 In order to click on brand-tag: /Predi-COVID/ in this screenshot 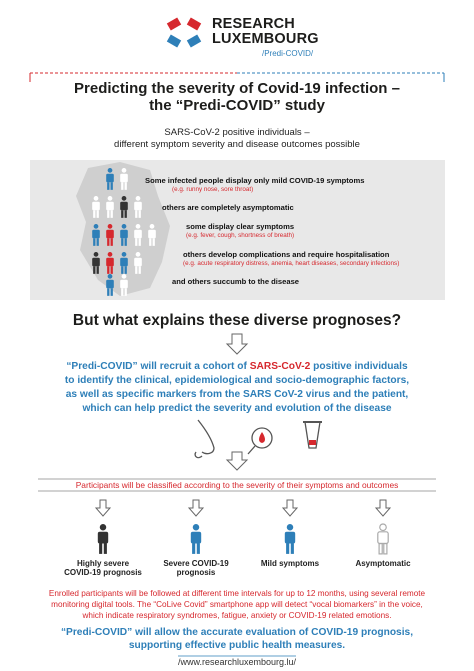, I will do `click(288, 53)`.